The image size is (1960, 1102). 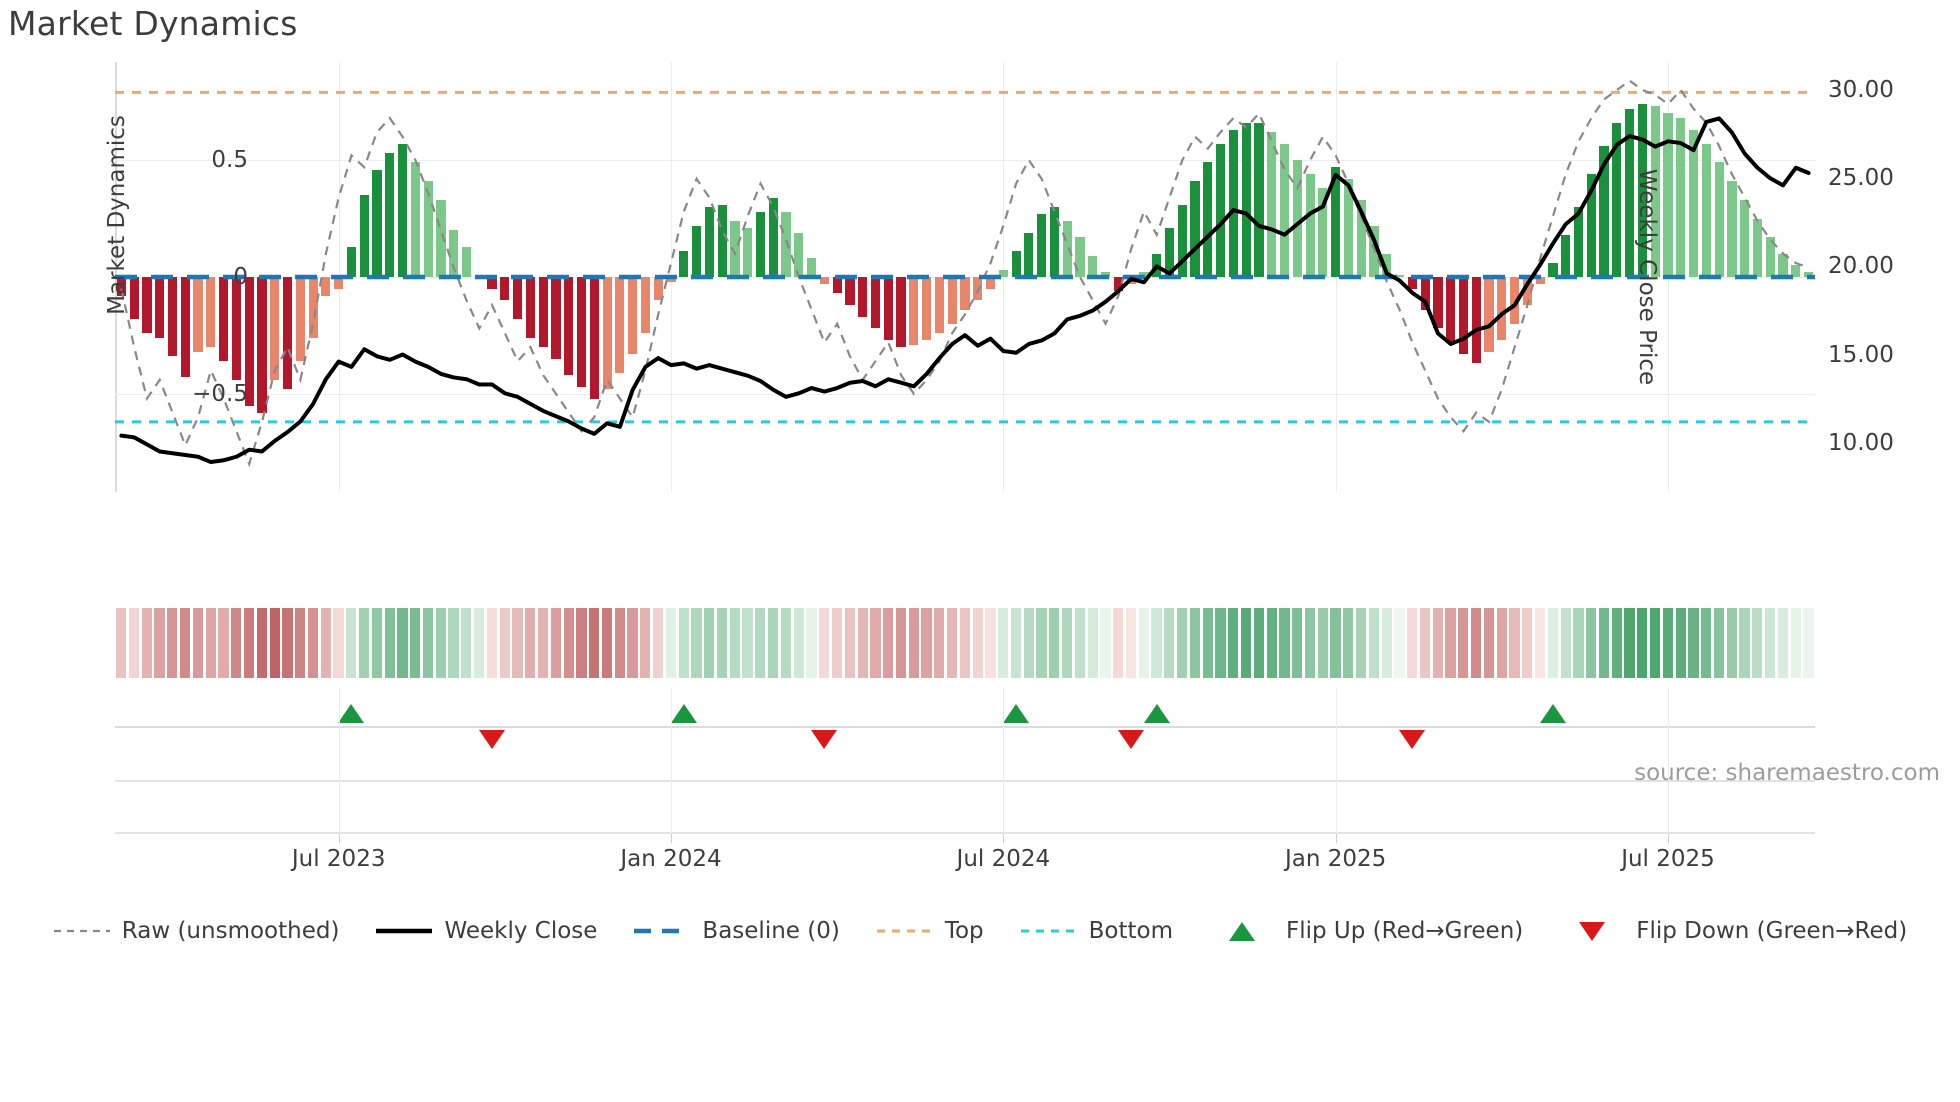 What do you see at coordinates (153, 23) in the screenshot?
I see `page-title: Market Dynamics` at bounding box center [153, 23].